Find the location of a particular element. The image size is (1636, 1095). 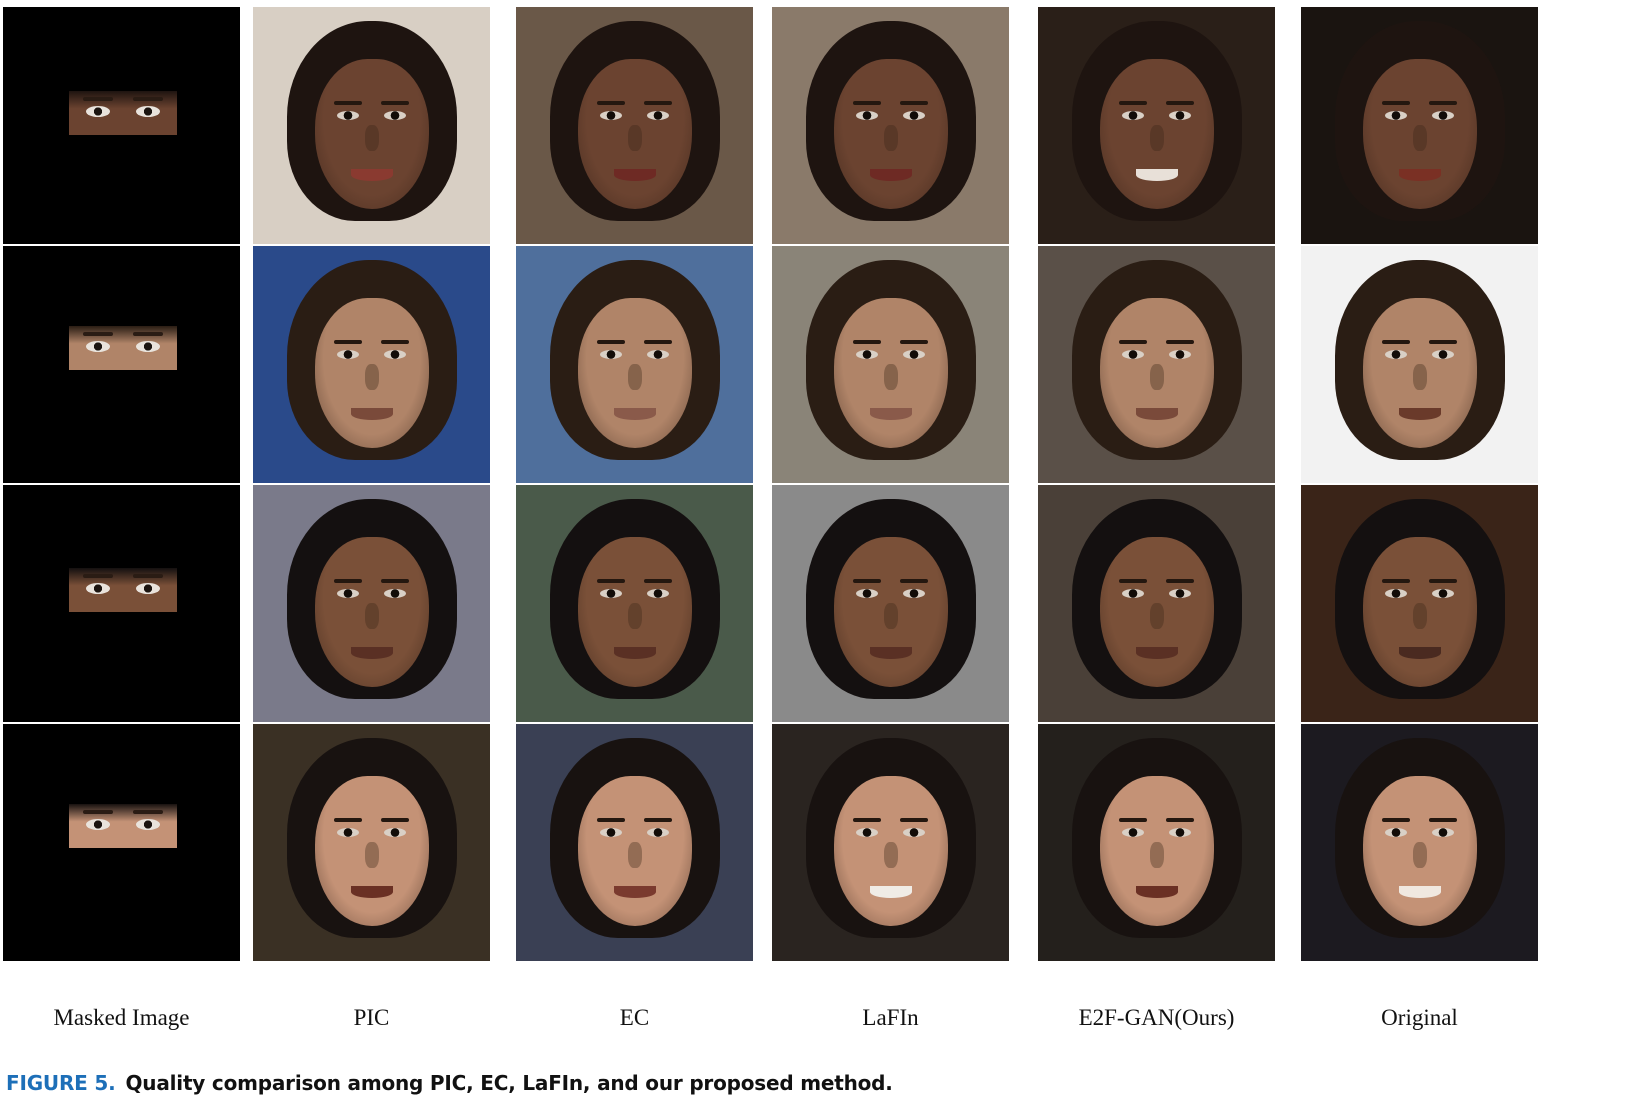

column-label: Original is located at coordinates (1419, 1017).